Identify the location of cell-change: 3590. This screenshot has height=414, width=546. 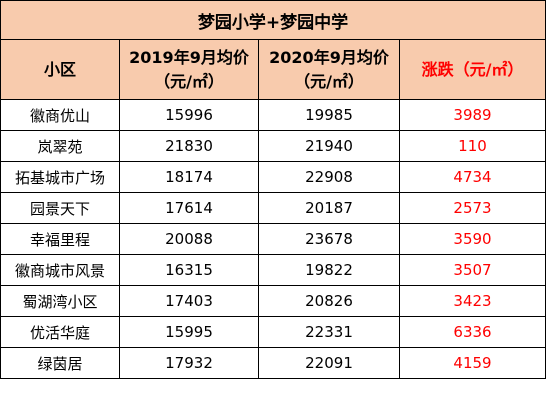
(472, 239).